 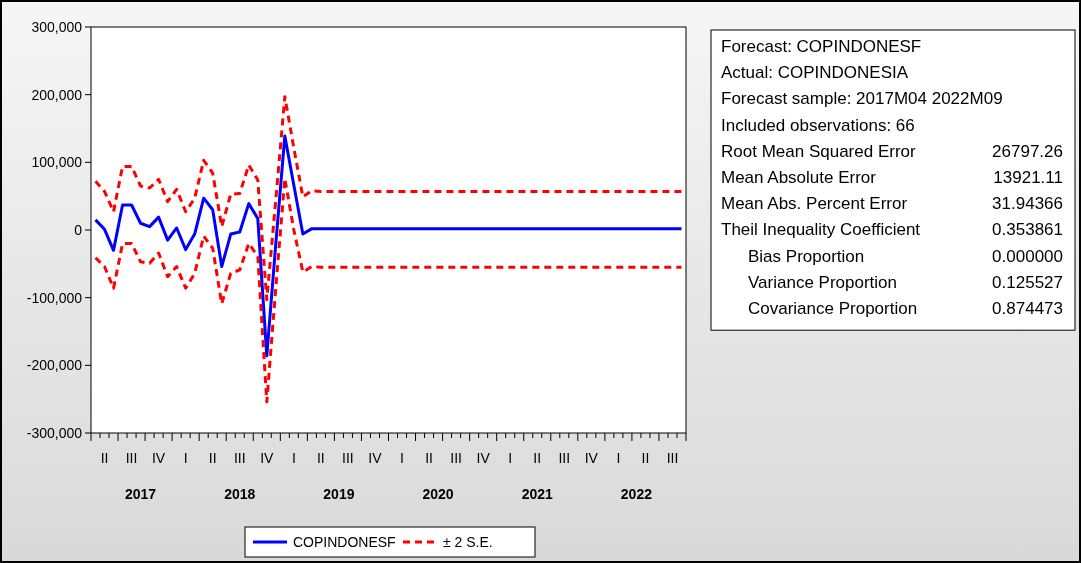 I want to click on text: Theil Inequality Coefficient 0.353861, so click(x=892, y=230).